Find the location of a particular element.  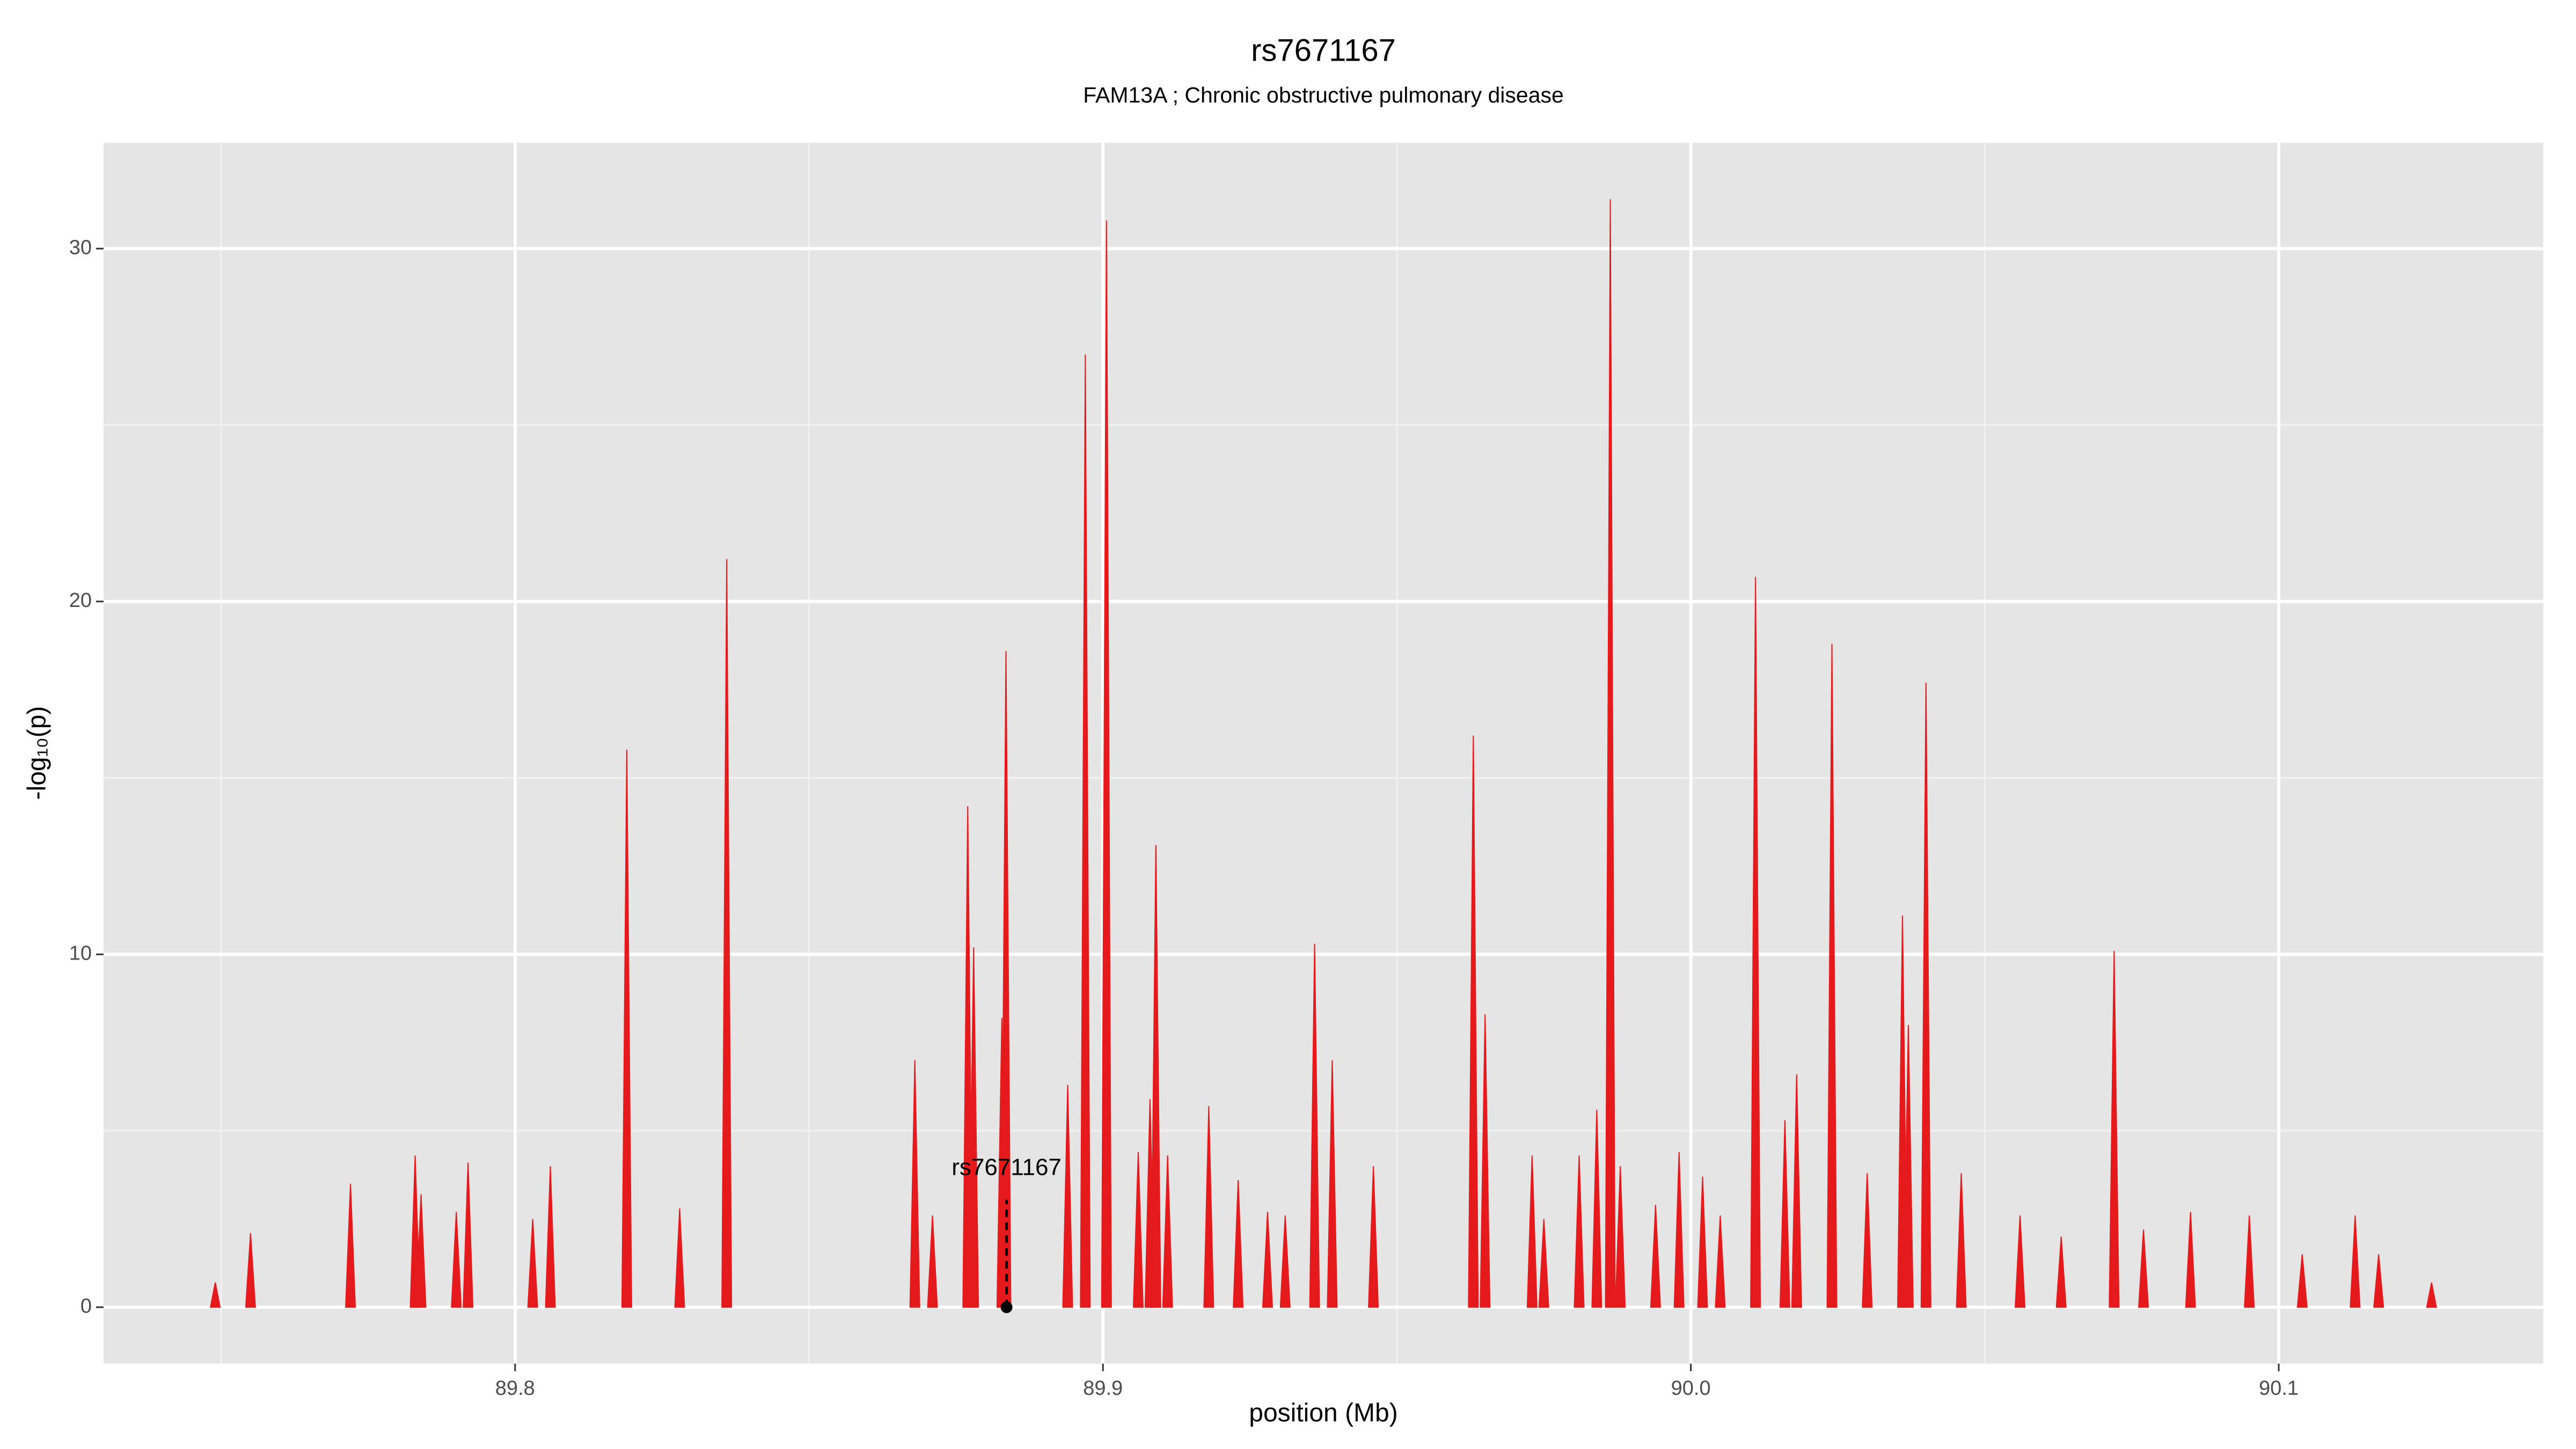

y-tick-label: 10 is located at coordinates (80, 953).